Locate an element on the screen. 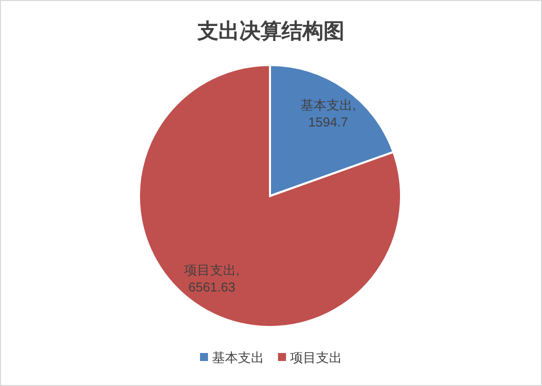 The height and width of the screenshot is (386, 542). legend-label: 项目支出 is located at coordinates (316, 357).